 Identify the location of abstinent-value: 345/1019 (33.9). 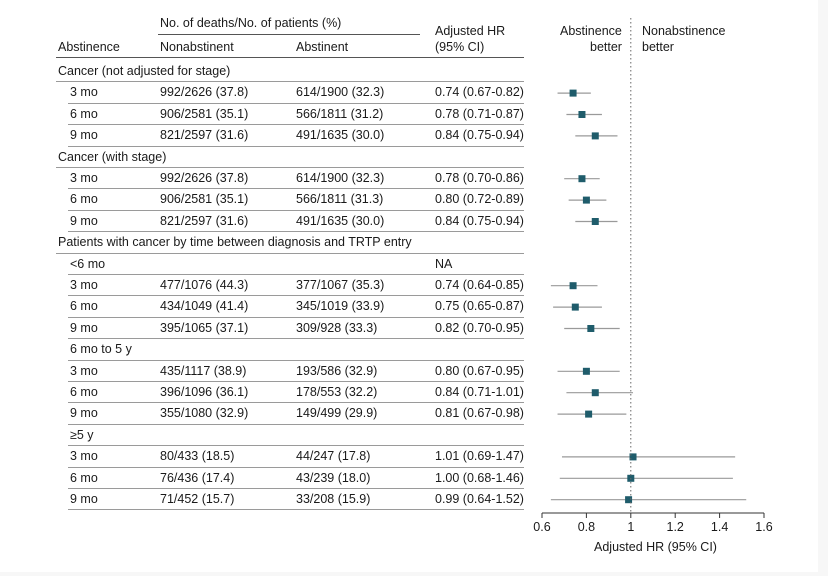
(340, 306).